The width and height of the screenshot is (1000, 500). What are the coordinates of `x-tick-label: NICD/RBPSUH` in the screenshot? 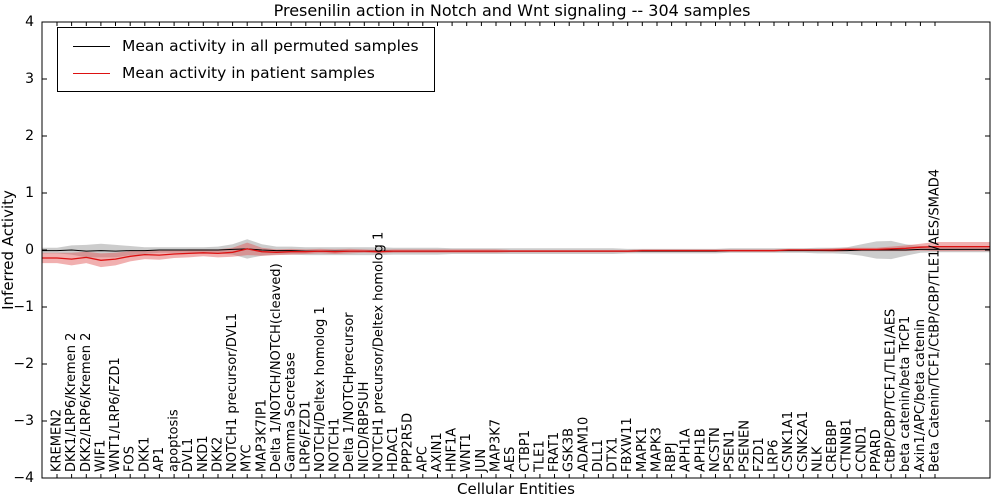 It's located at (364, 427).